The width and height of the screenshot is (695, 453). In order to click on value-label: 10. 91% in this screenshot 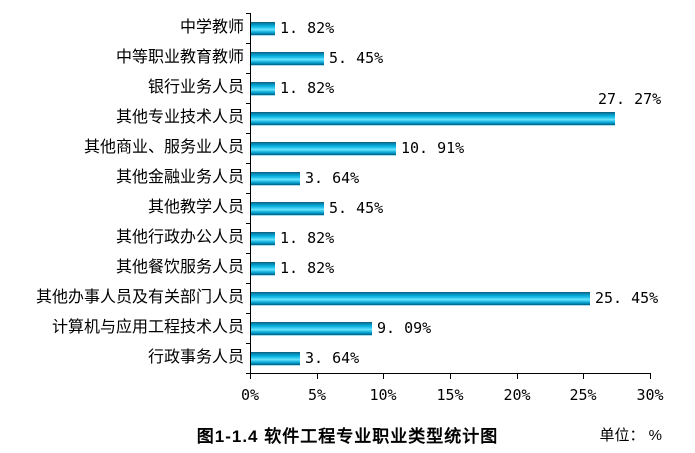, I will do `click(433, 148)`.